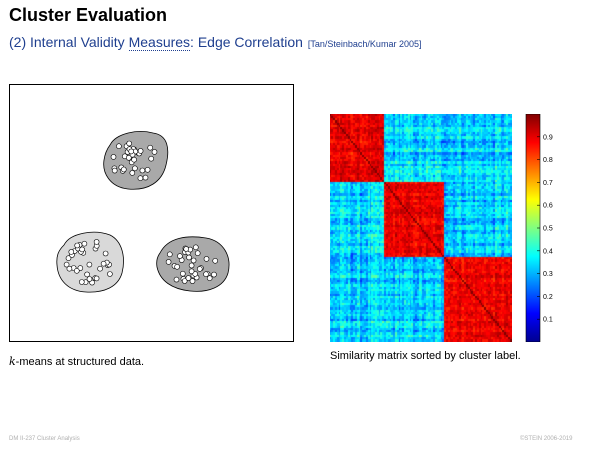 This screenshot has width=600, height=450. Describe the element at coordinates (548, 320) in the screenshot. I see `colorbar-tick-label: 0.1` at that location.